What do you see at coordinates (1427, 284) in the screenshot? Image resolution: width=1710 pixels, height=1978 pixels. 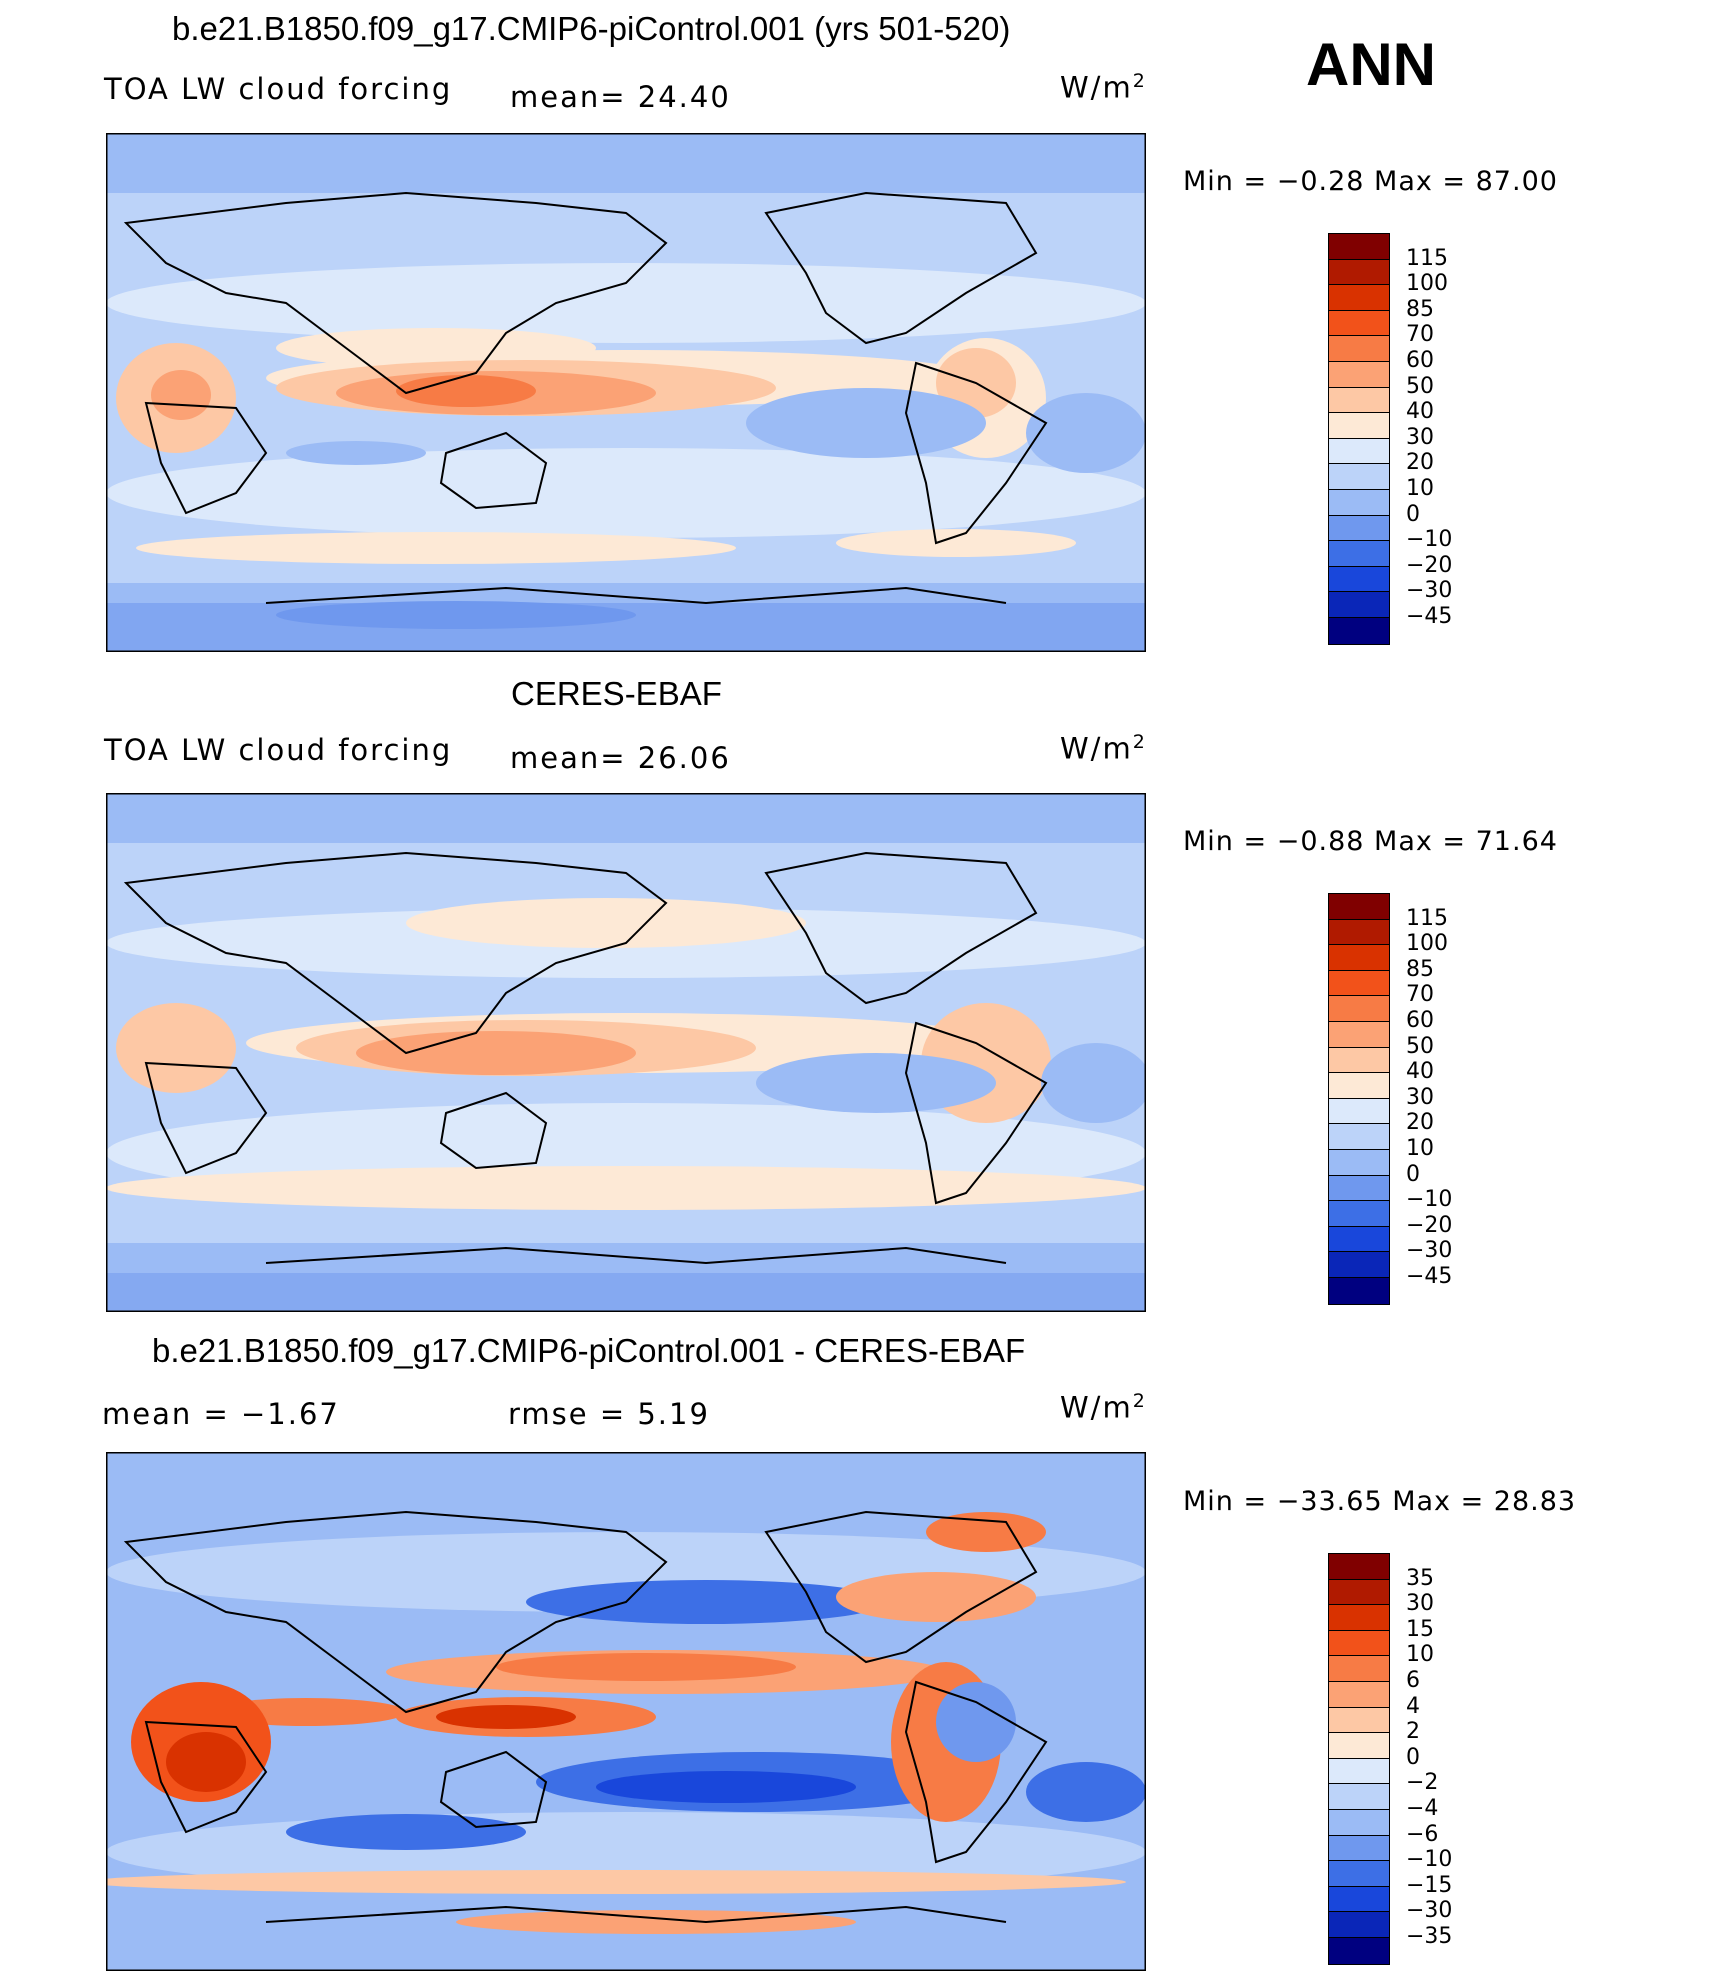 I see `colorbar-label: 100` at bounding box center [1427, 284].